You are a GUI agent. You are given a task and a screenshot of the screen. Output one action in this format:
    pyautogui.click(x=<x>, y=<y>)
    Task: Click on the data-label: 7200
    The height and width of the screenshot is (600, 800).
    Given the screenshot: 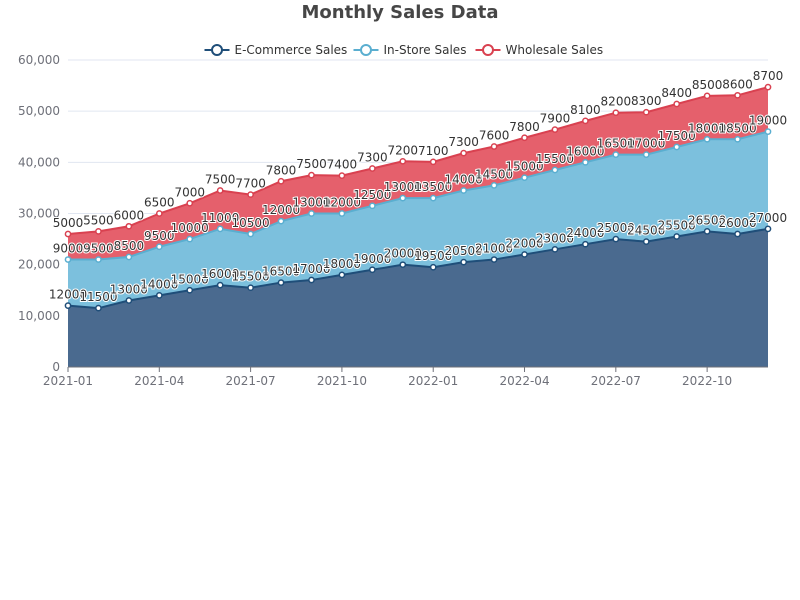 What is the action you would take?
    pyautogui.click(x=403, y=150)
    